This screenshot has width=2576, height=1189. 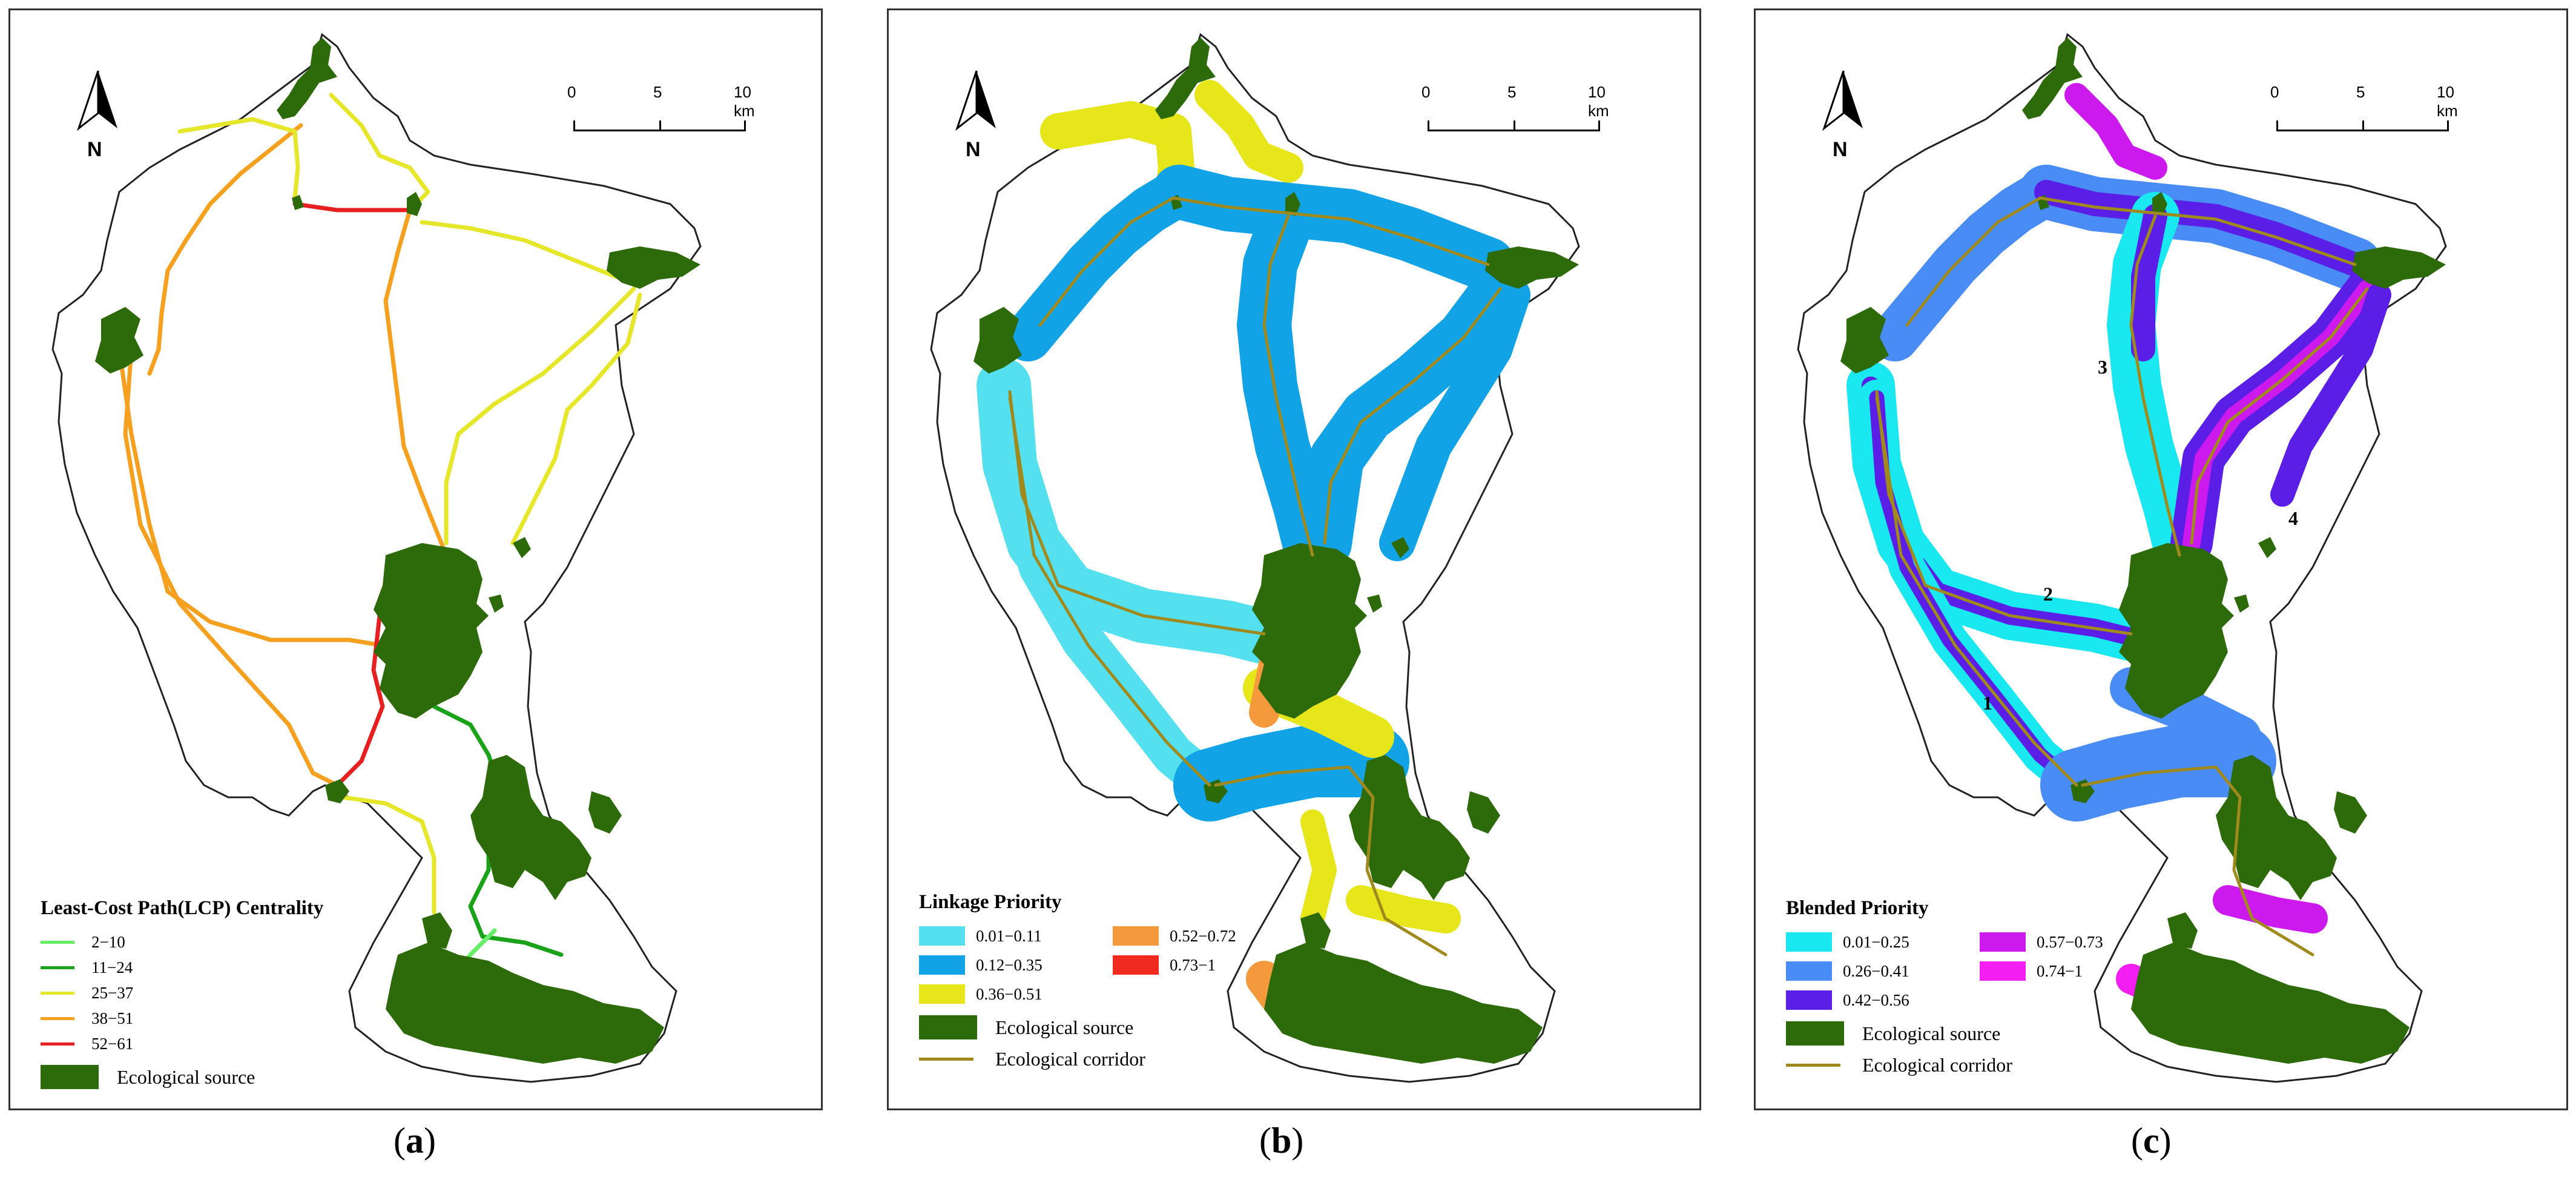 I want to click on caption-b: (b), so click(x=1281, y=1141).